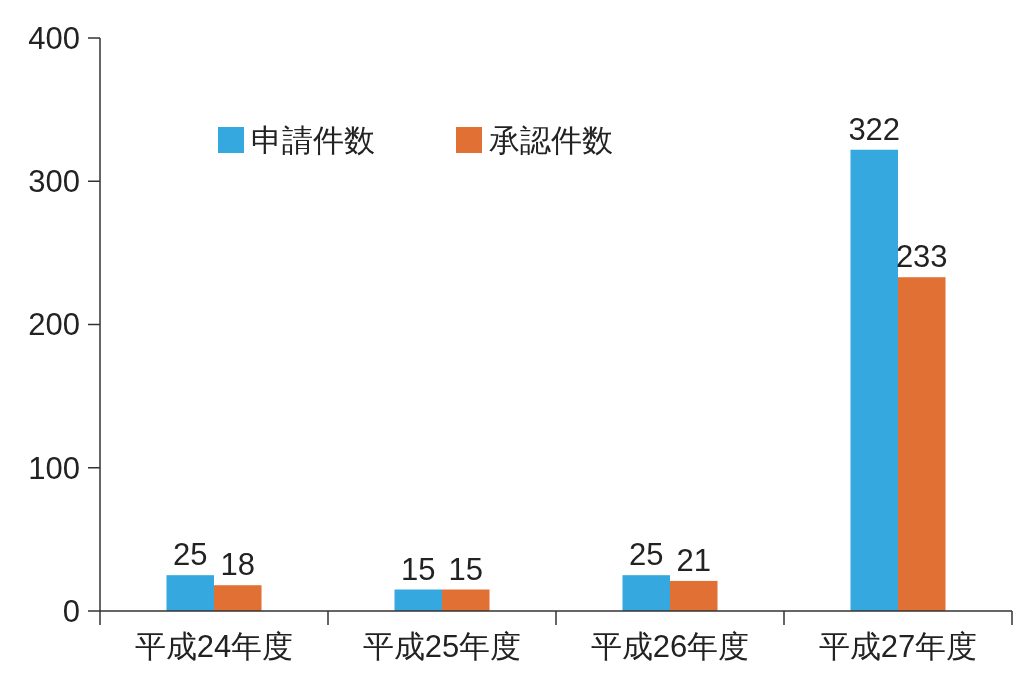  I want to click on data-label: 322, so click(874, 129).